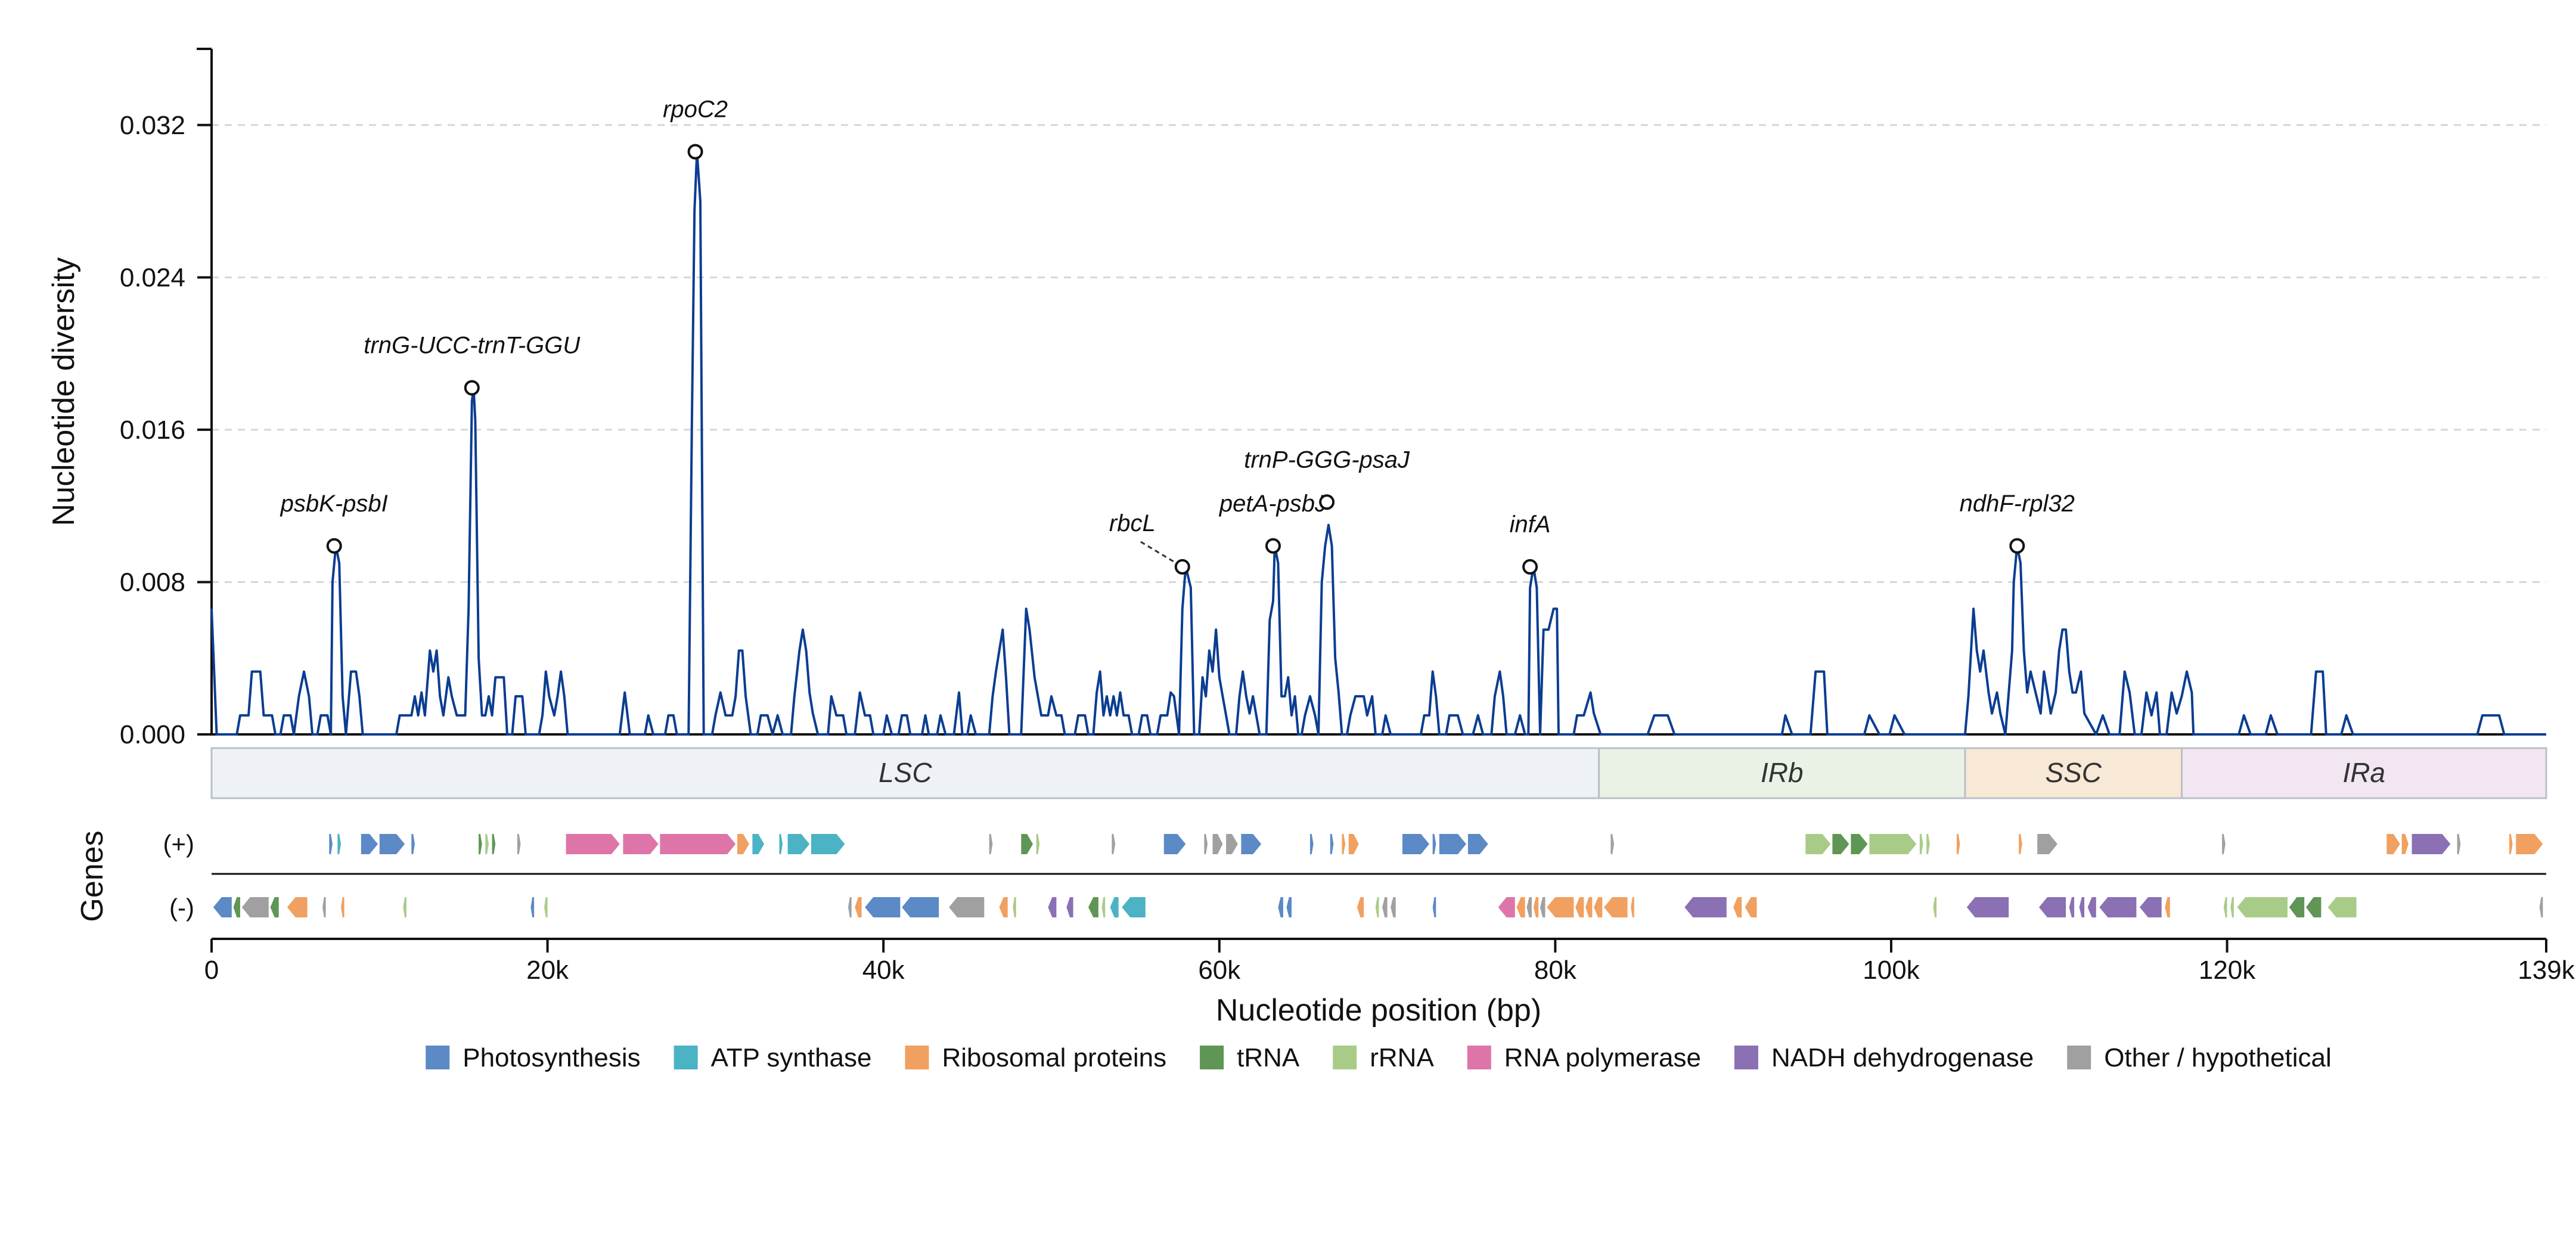 This screenshot has width=2576, height=1253. I want to click on legend-entry: Photosynthesis, so click(551, 1057).